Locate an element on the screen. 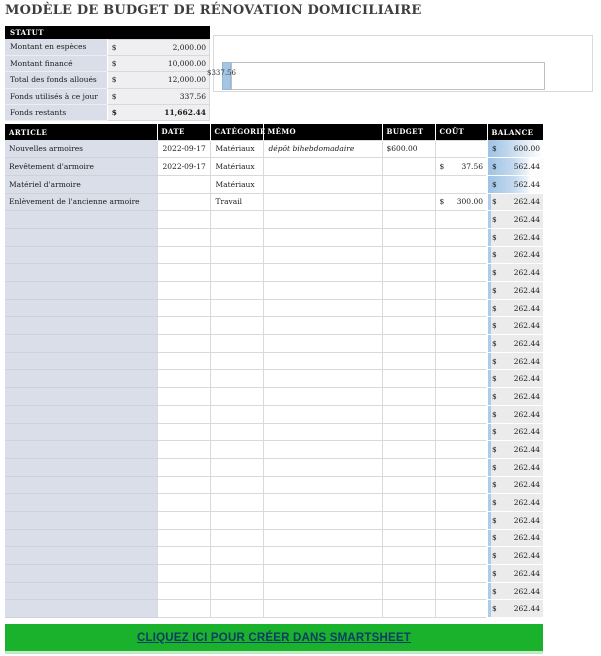  amount: 562.44 is located at coordinates (526, 184).